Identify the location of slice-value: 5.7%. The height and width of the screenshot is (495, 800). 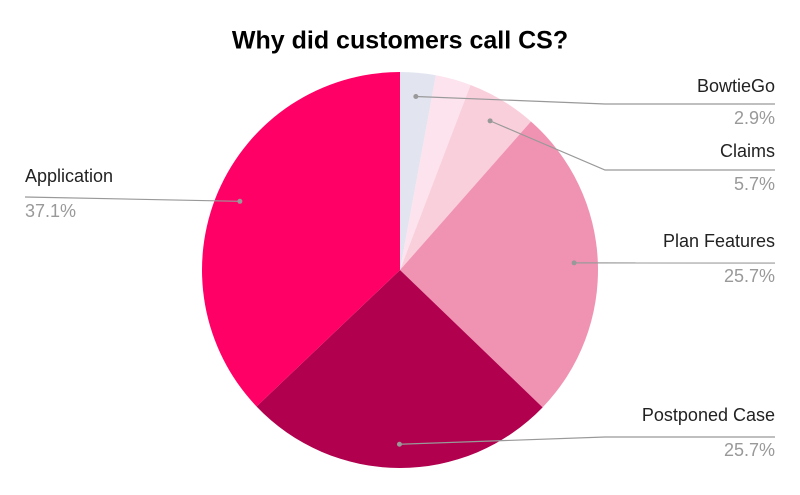
(754, 184).